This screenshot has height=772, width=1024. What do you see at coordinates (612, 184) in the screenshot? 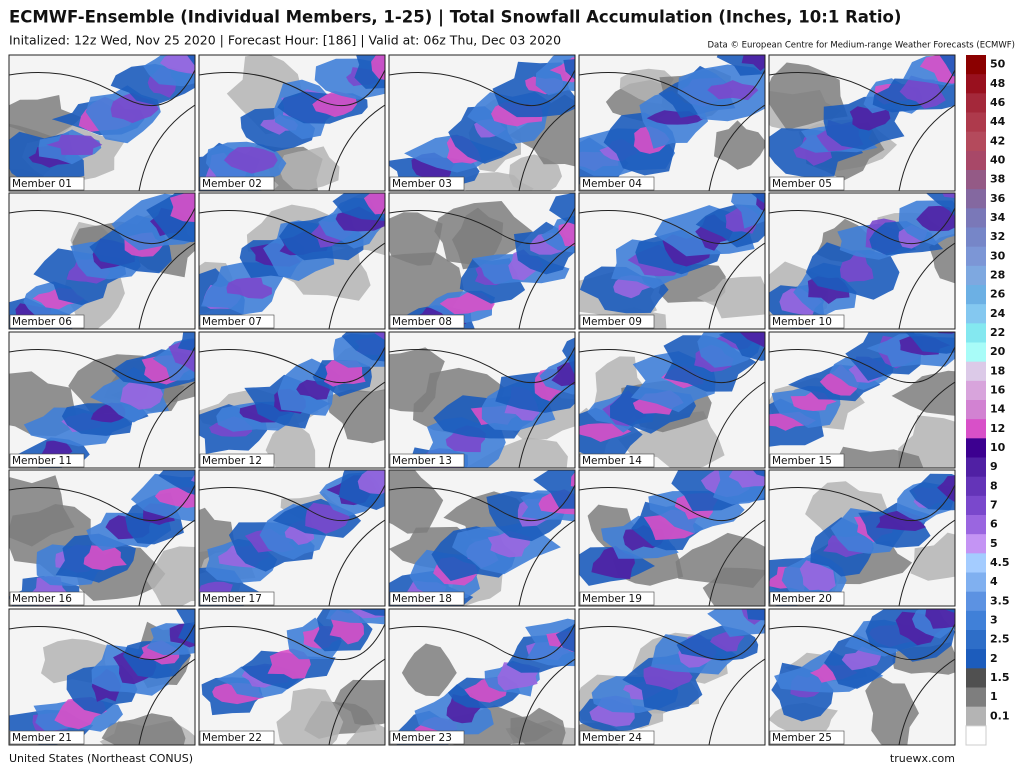
I see `member-label: Member 04` at bounding box center [612, 184].